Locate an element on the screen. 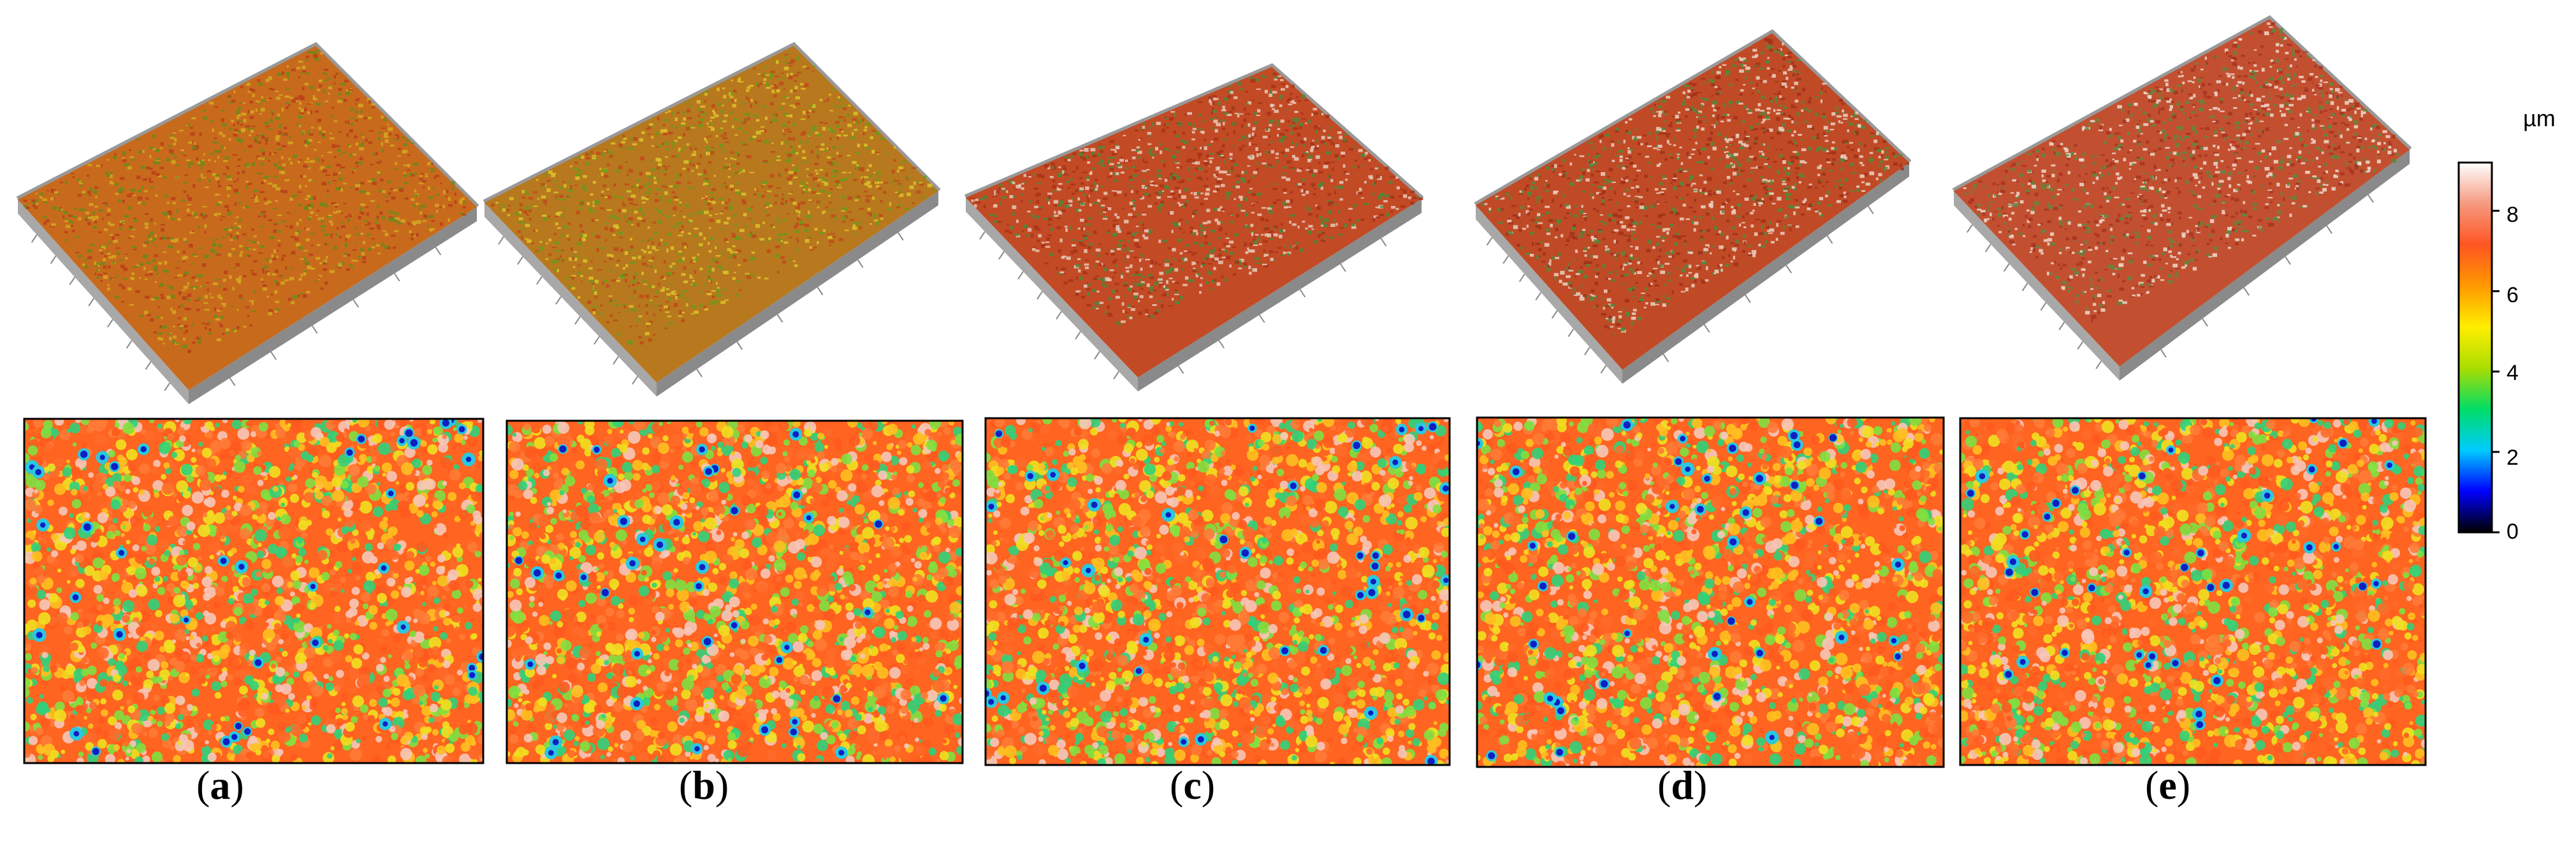  panel-label-b: (b) is located at coordinates (704, 785).